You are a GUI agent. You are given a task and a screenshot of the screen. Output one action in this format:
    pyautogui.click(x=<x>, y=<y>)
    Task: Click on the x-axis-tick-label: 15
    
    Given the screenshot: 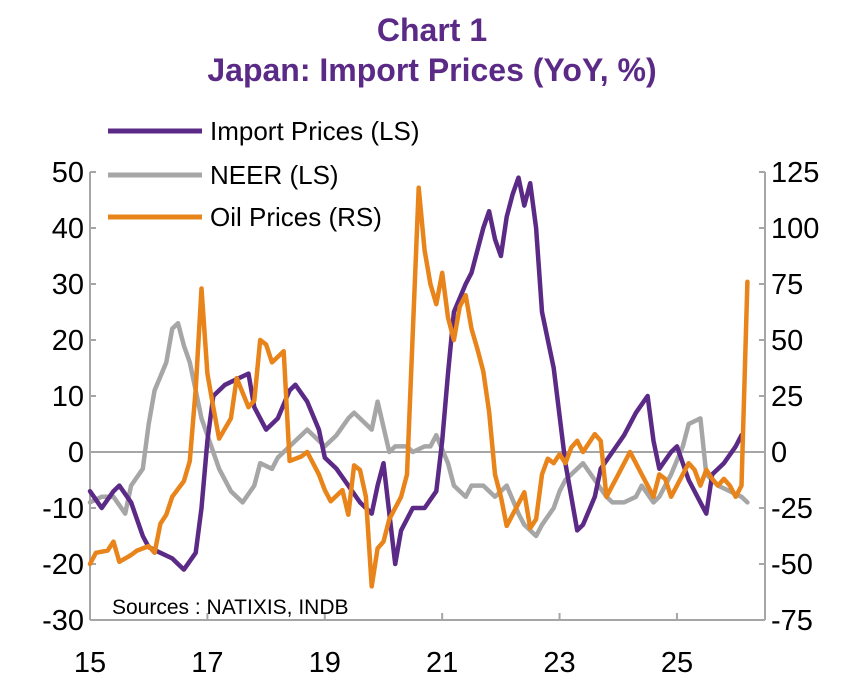 What is the action you would take?
    pyautogui.click(x=90, y=663)
    